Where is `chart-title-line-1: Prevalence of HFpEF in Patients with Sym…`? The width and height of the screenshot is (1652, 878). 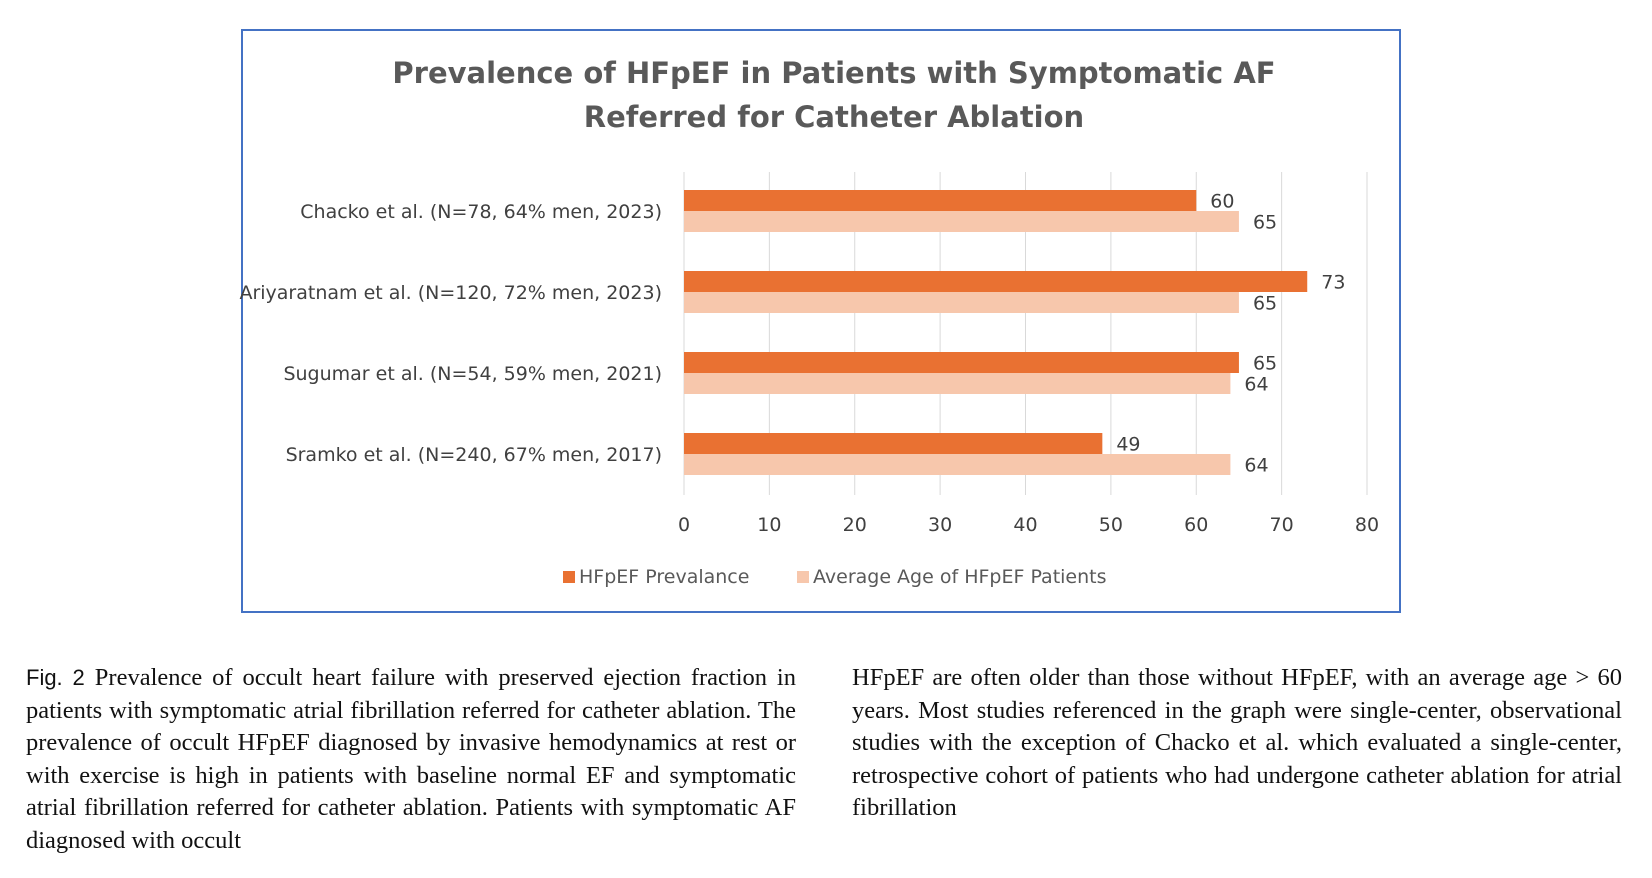 chart-title-line-1: Prevalence of HFpEF in Patients with Sym… is located at coordinates (833, 73).